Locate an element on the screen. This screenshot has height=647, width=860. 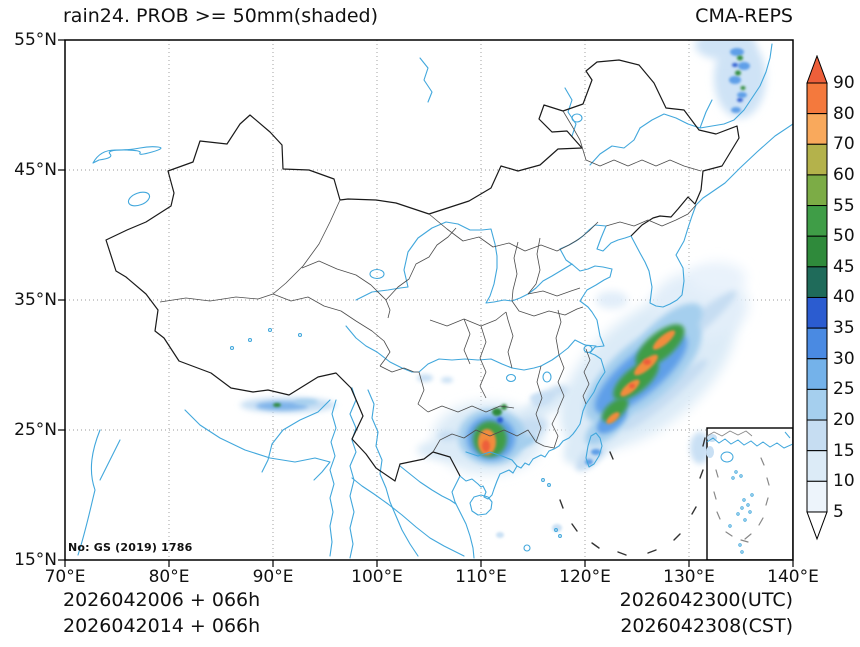
init-time-cst-label: 2026042014 + 066h is located at coordinates (162, 626).